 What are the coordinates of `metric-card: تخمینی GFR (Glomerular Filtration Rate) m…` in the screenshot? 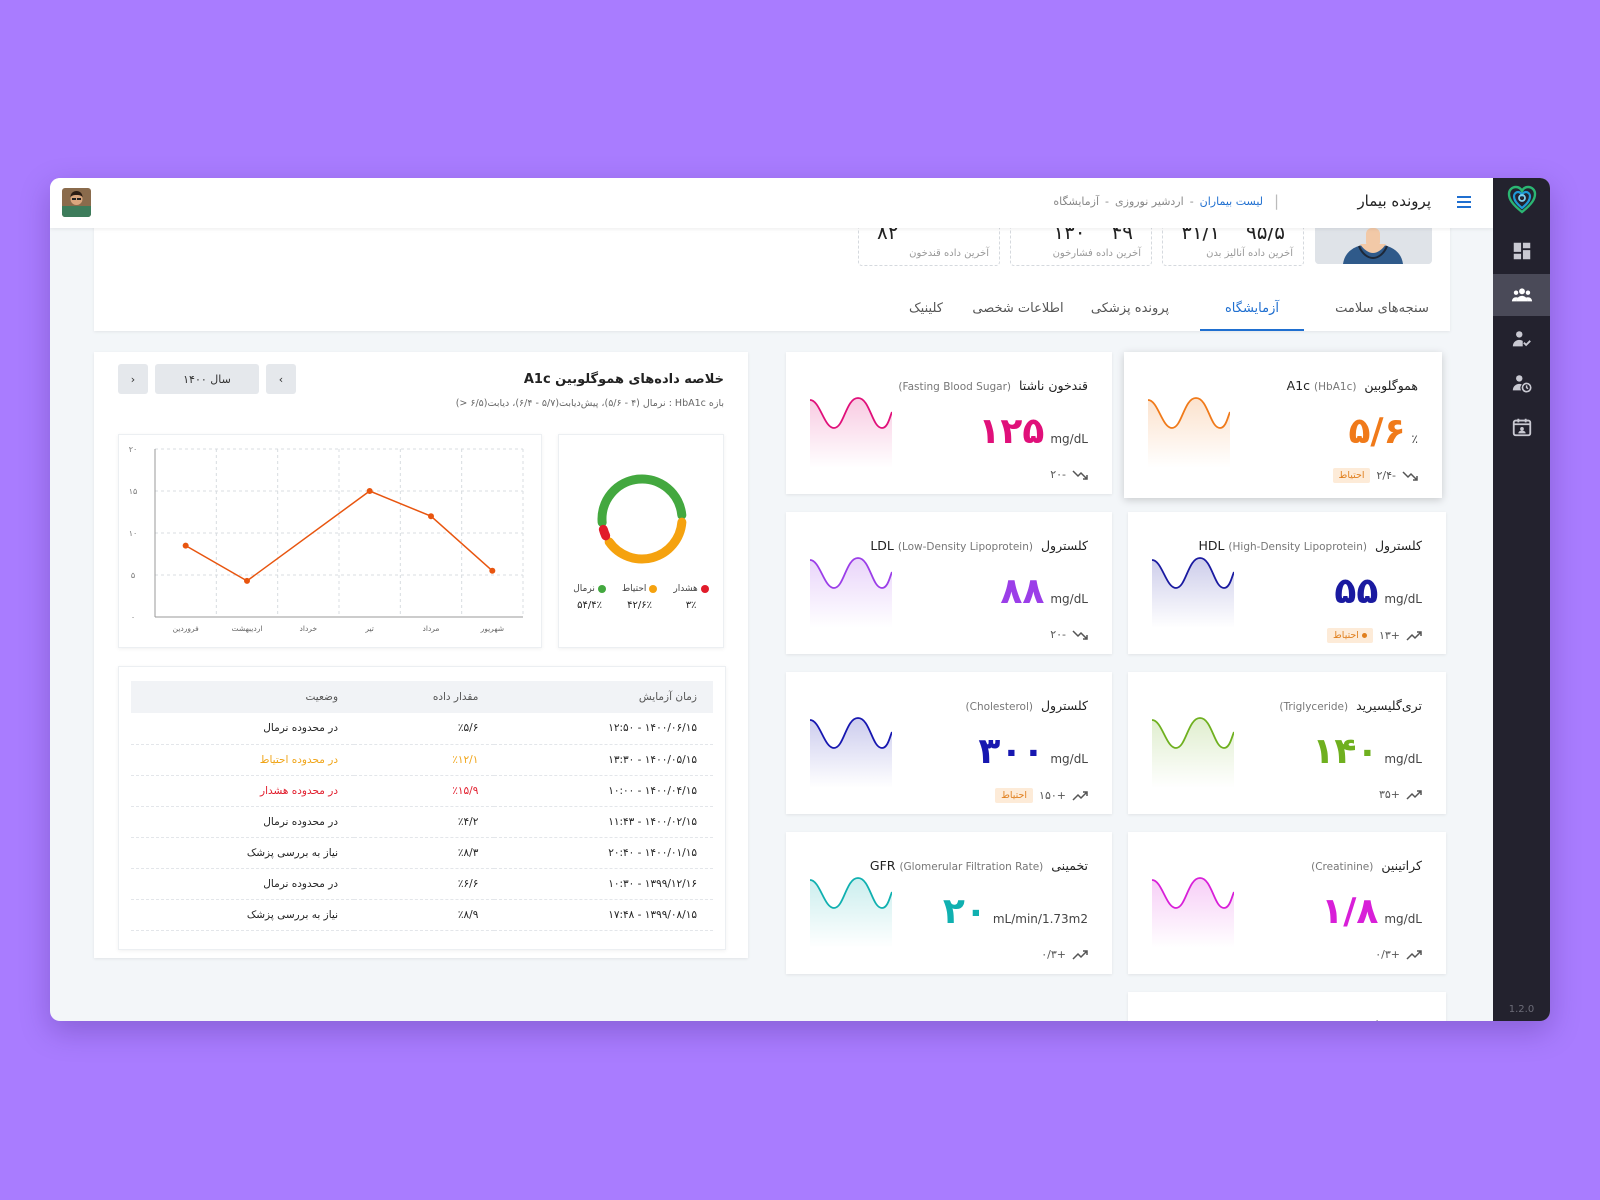 It's located at (949, 903).